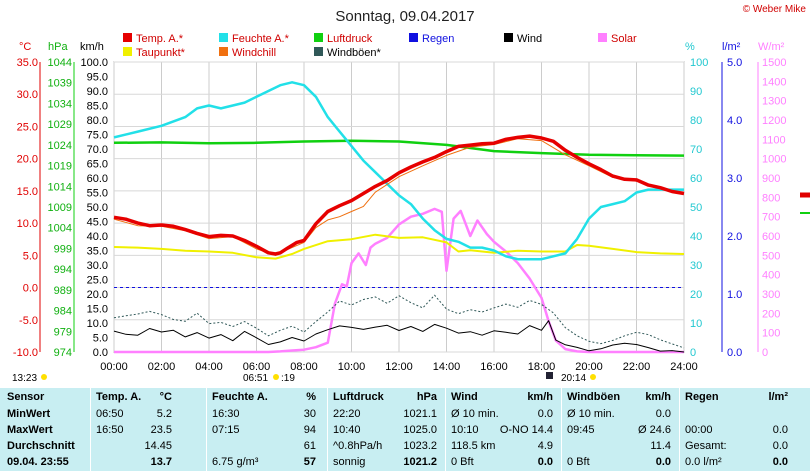 This screenshot has height=471, width=810. What do you see at coordinates (25, 353) in the screenshot?
I see `temp-tick-label: -10.0` at bounding box center [25, 353].